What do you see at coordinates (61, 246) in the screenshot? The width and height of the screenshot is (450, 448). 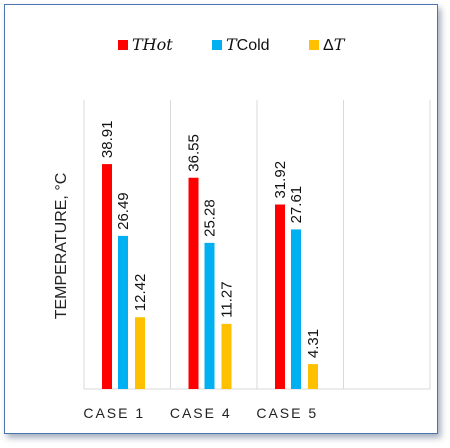 I see `y-axis-label: TEMPERATURE, °C` at bounding box center [61, 246].